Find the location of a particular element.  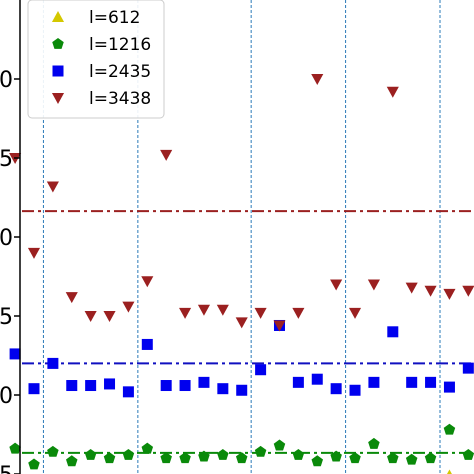

legend-label: l=2435 is located at coordinates (120, 72).